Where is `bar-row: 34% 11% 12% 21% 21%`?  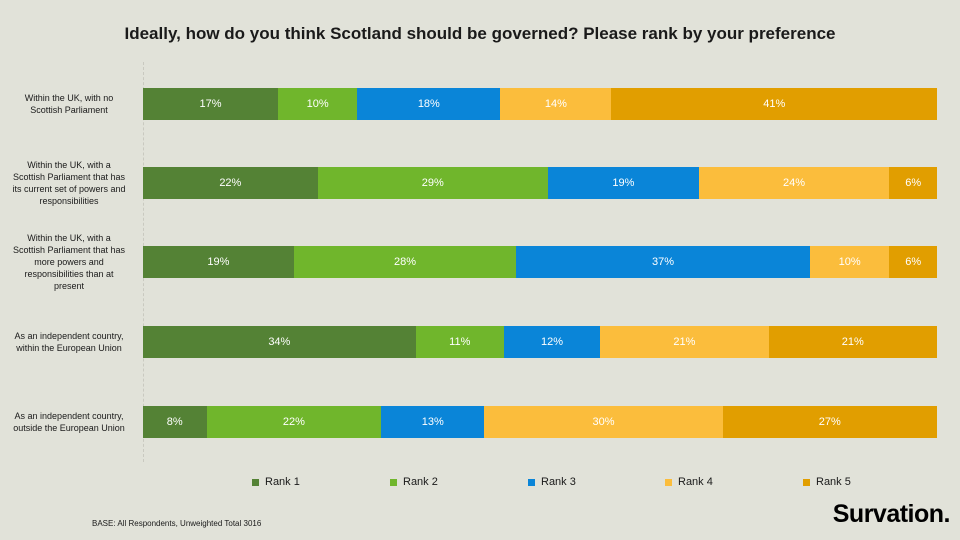 bar-row: 34% 11% 12% 21% 21% is located at coordinates (540, 342).